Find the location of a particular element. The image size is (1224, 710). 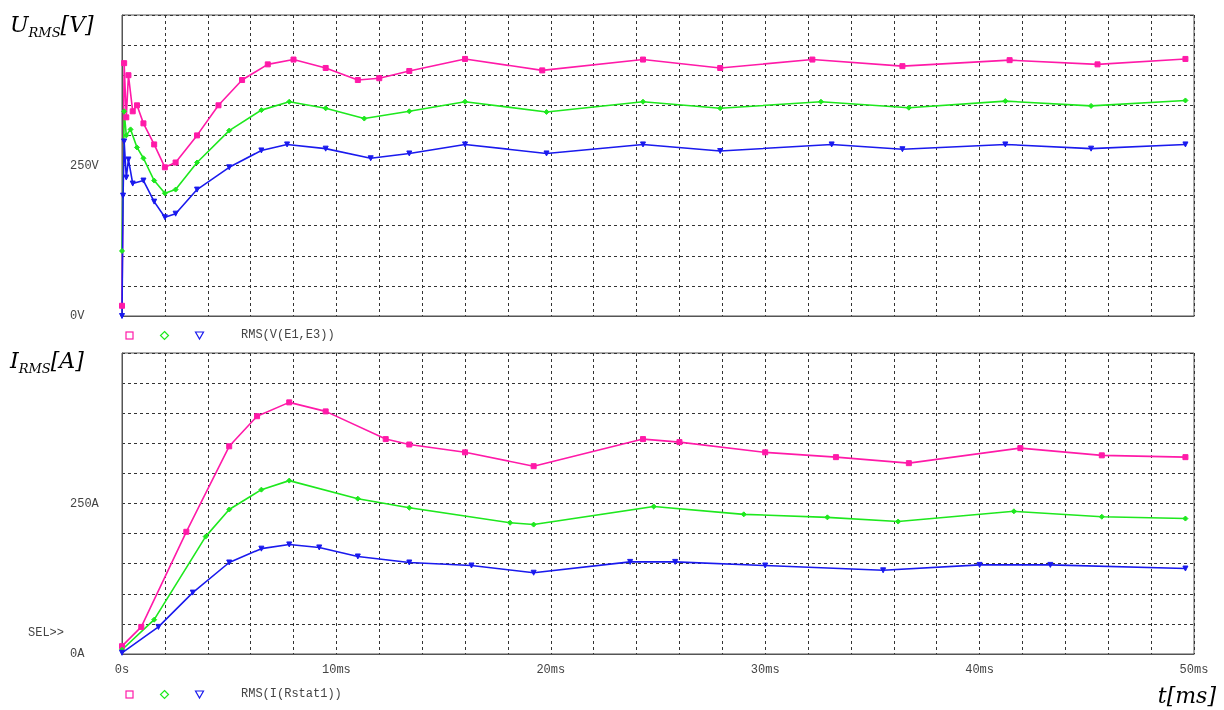

y-tick-label: 250V is located at coordinates (85, 165).